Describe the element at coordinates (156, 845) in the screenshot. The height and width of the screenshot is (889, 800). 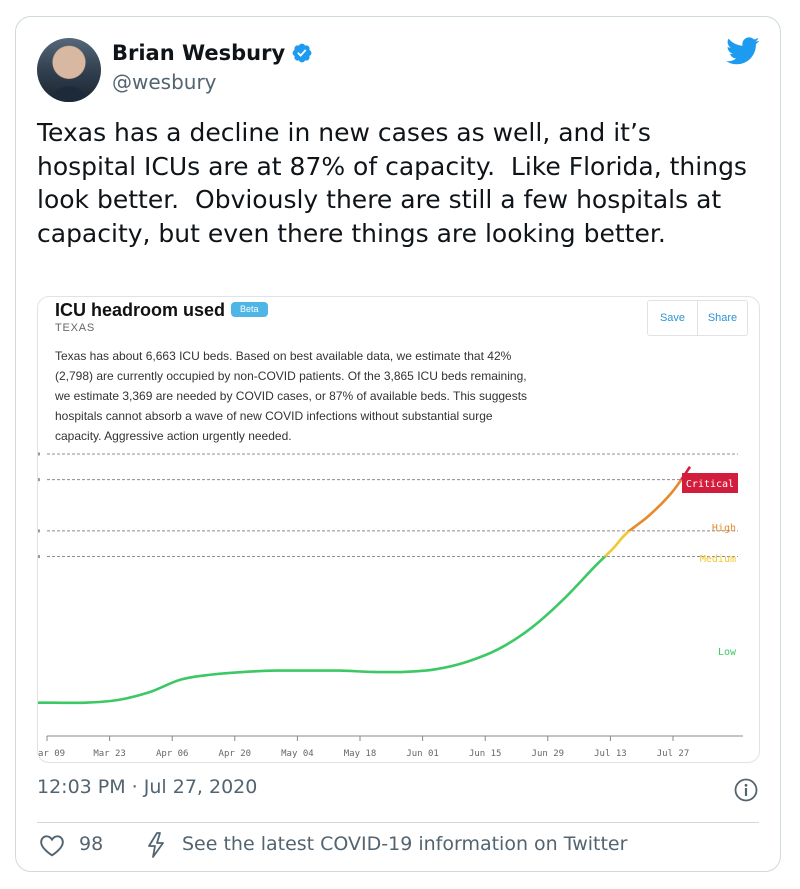
I see `lightning-bolt-icon` at that location.